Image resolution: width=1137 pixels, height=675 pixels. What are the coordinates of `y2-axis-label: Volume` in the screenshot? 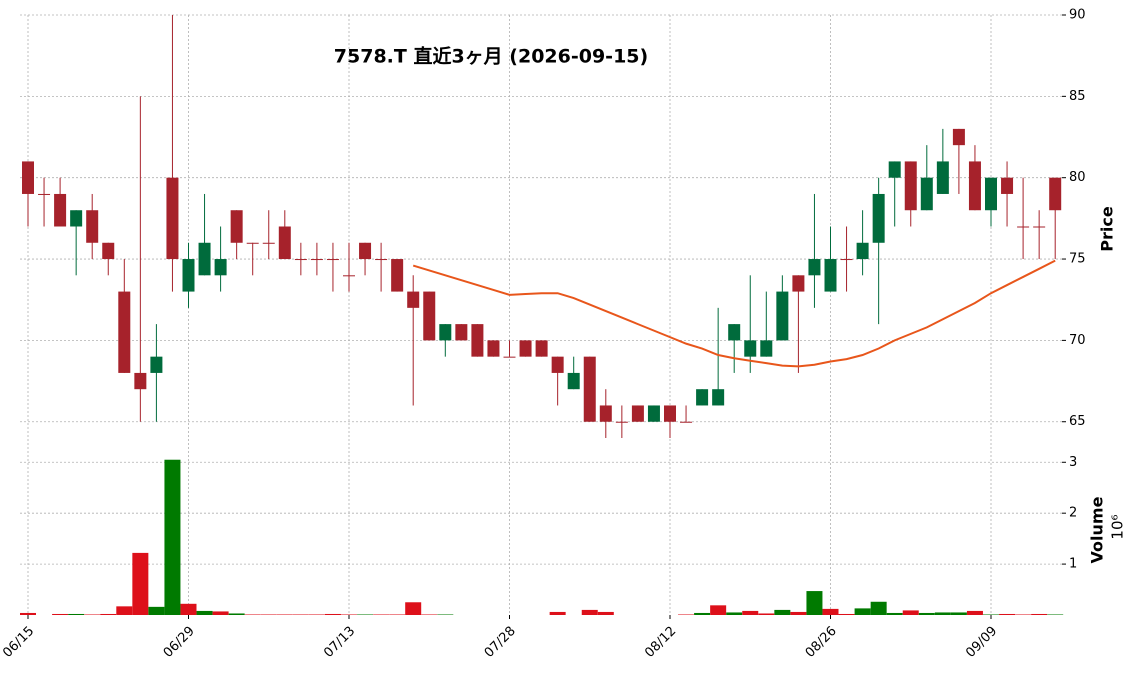 It's located at (1097, 529).